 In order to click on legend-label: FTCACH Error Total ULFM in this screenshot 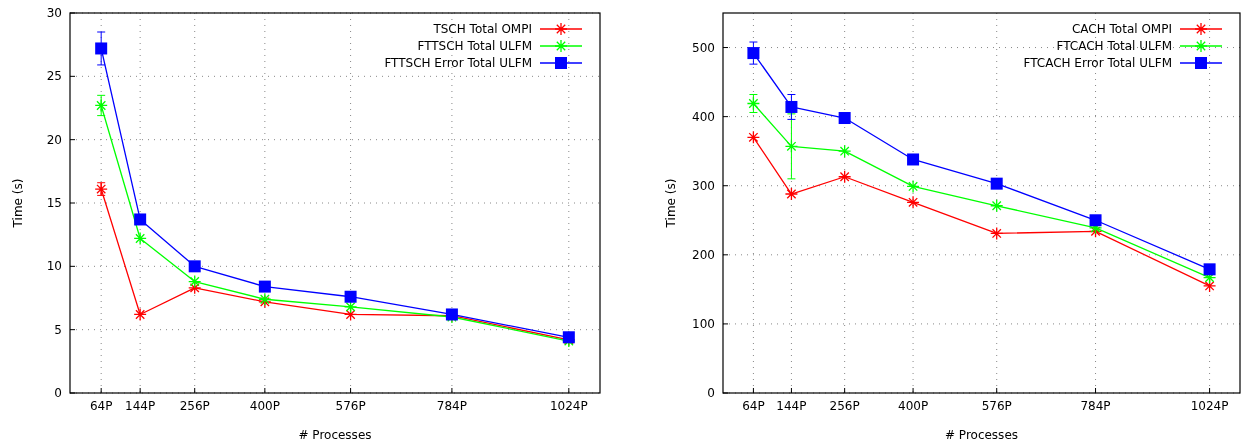, I will do `click(1097, 63)`.